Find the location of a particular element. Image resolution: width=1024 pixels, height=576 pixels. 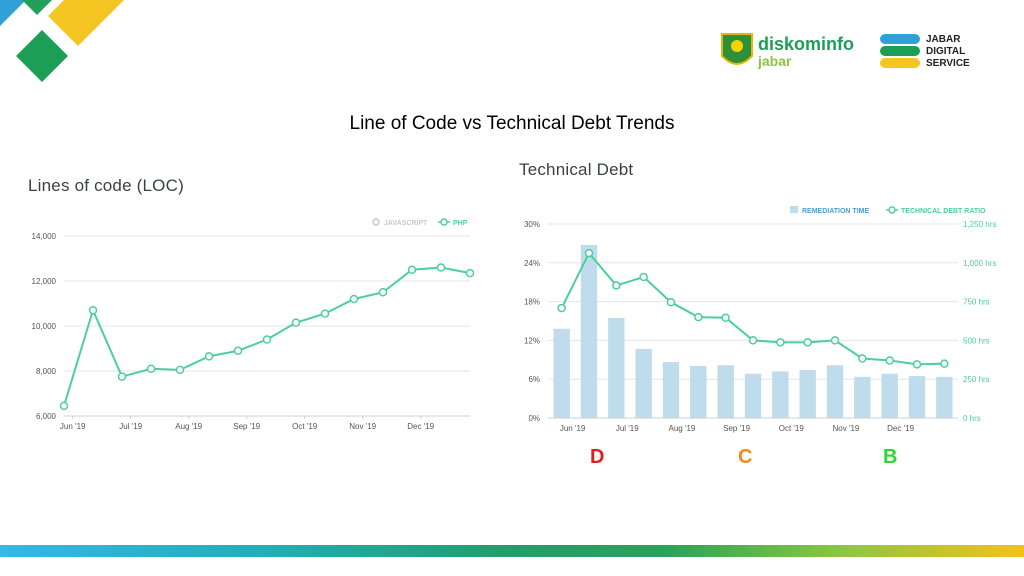

td-left-tick-label: 18% is located at coordinates (532, 302).